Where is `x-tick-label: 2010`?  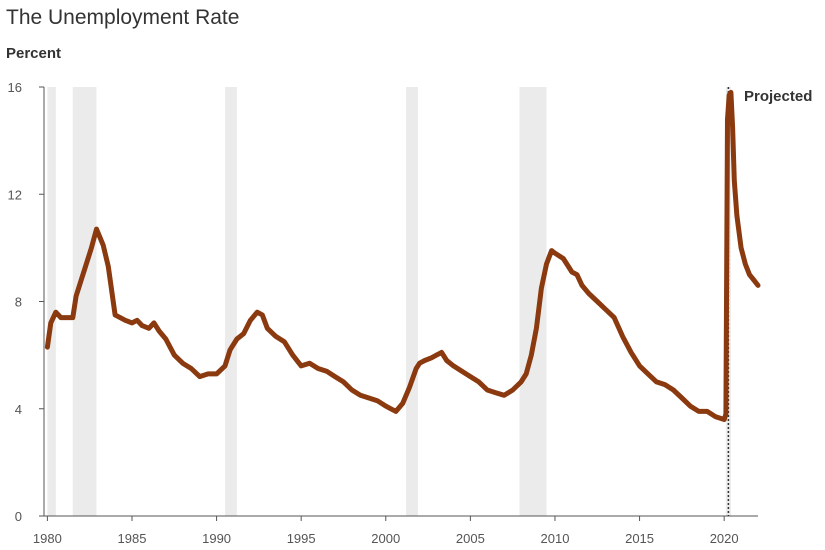 x-tick-label: 2010 is located at coordinates (555, 538).